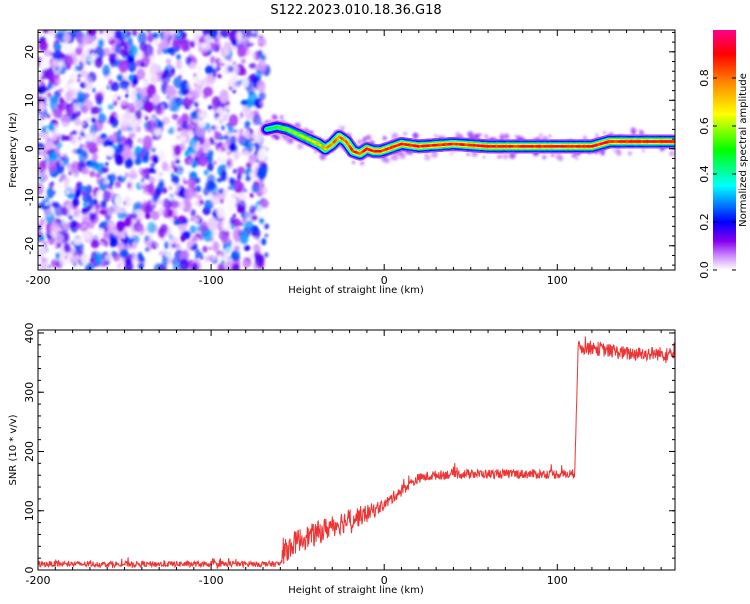 The image size is (750, 604). What do you see at coordinates (356, 590) in the screenshot?
I see `snr-x-axis-label: Height of straight line (km)` at bounding box center [356, 590].